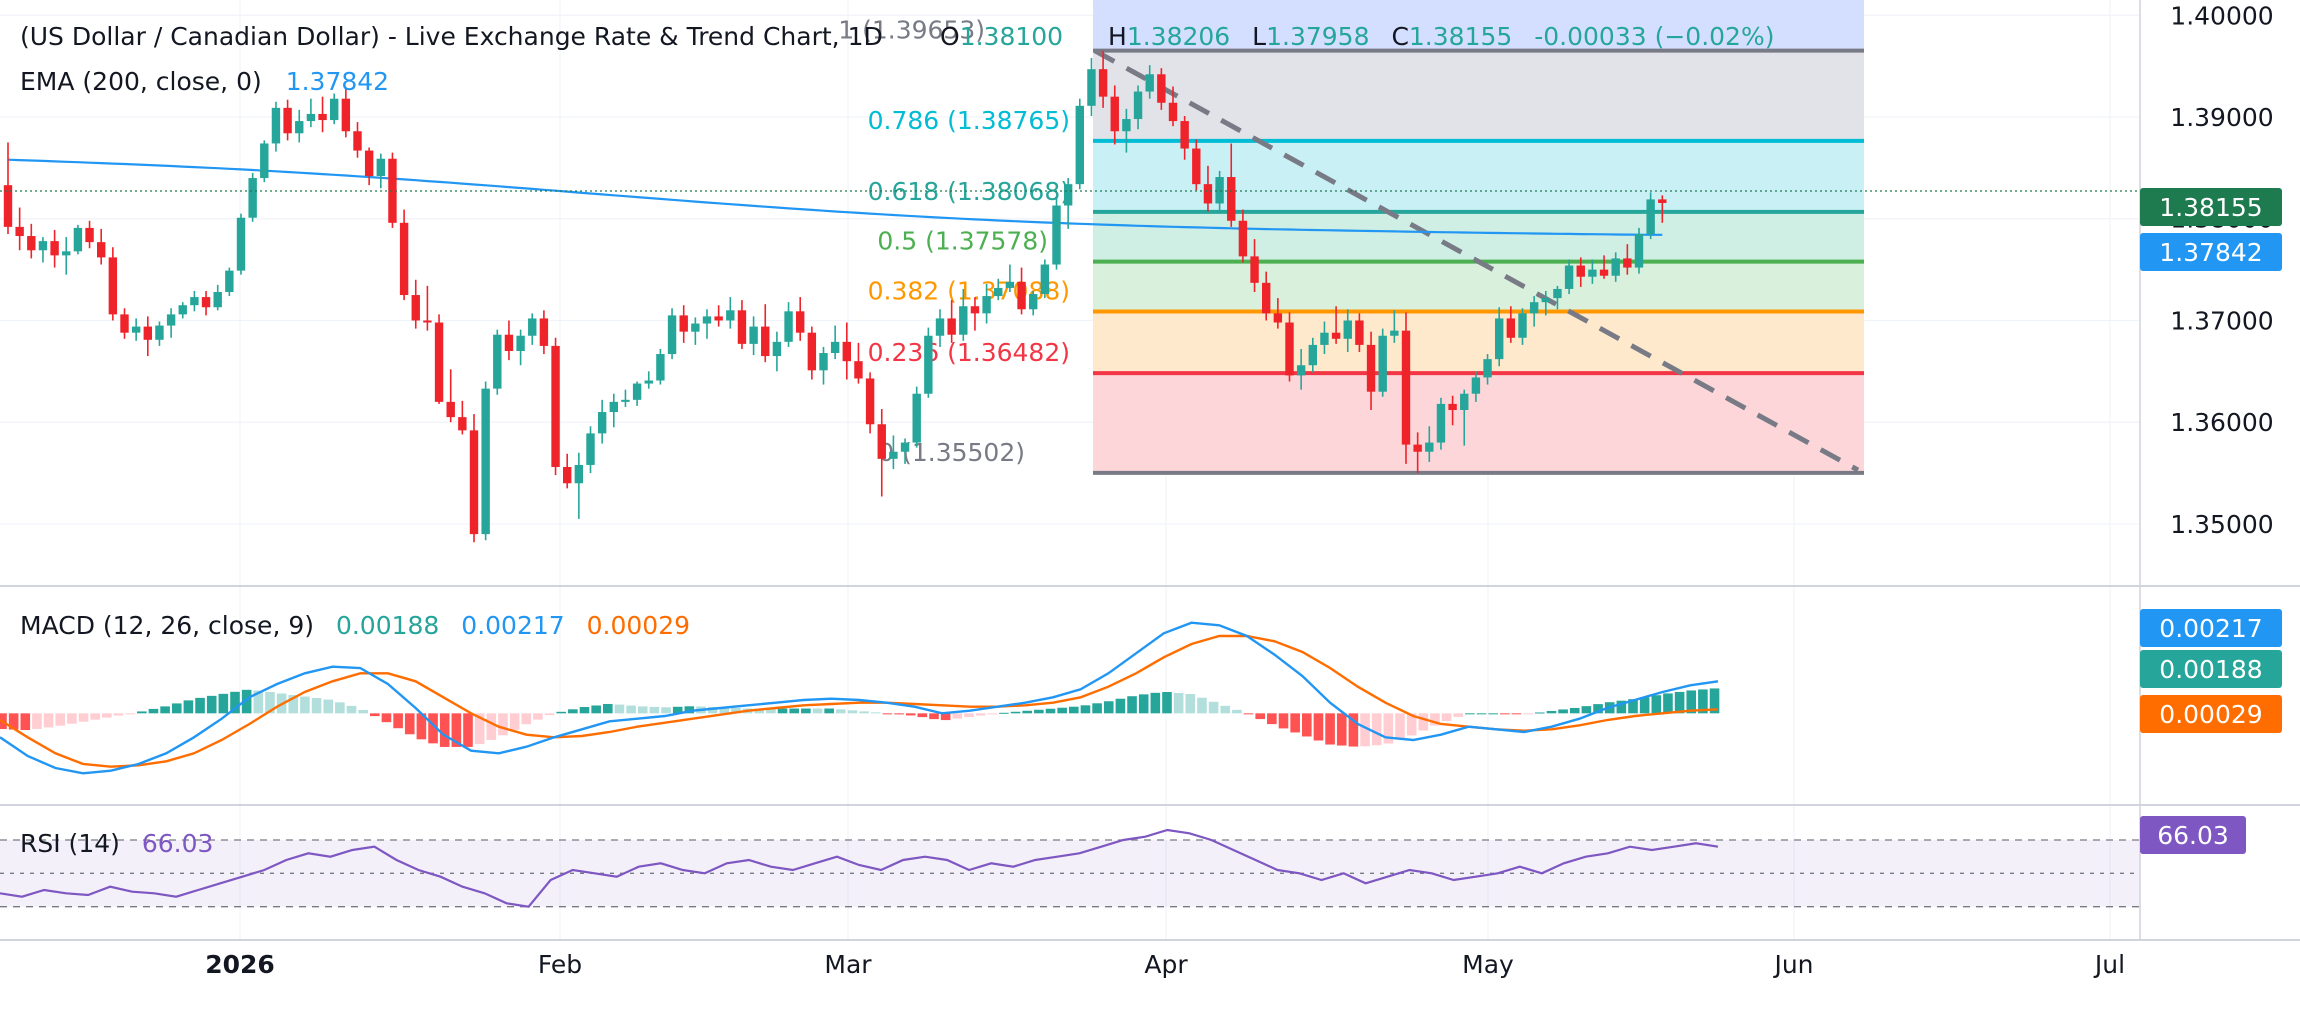 This screenshot has height=1035, width=2300. Describe the element at coordinates (859, 868) in the screenshot. I see `rsi-line` at that location.